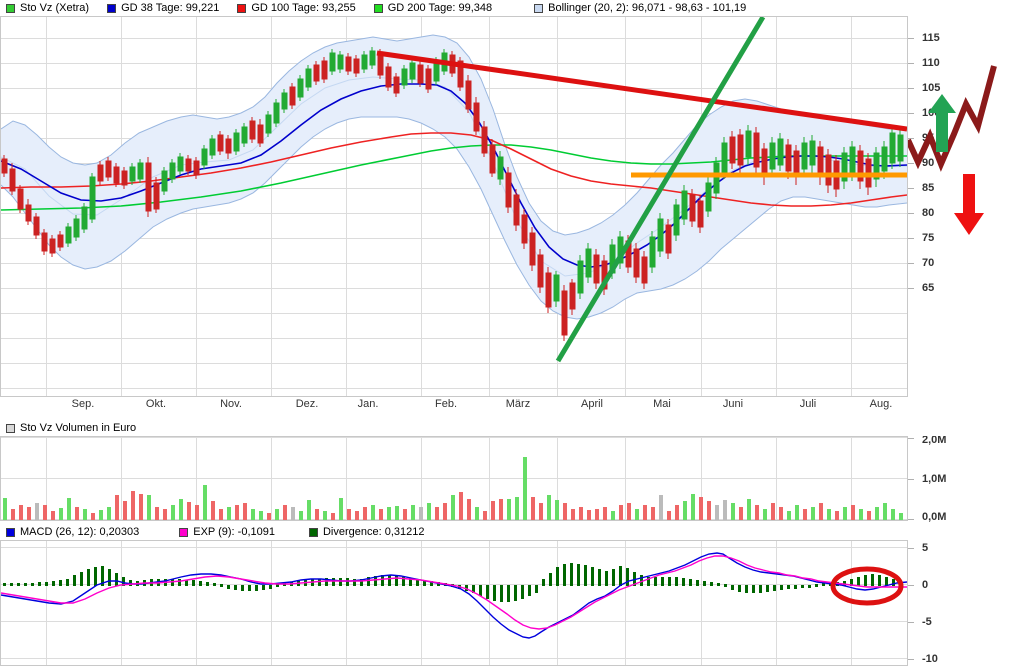 The height and width of the screenshot is (670, 1027). Describe the element at coordinates (170, 8) in the screenshot. I see `legend-label: GD 38 Tage: 99,221` at that location.